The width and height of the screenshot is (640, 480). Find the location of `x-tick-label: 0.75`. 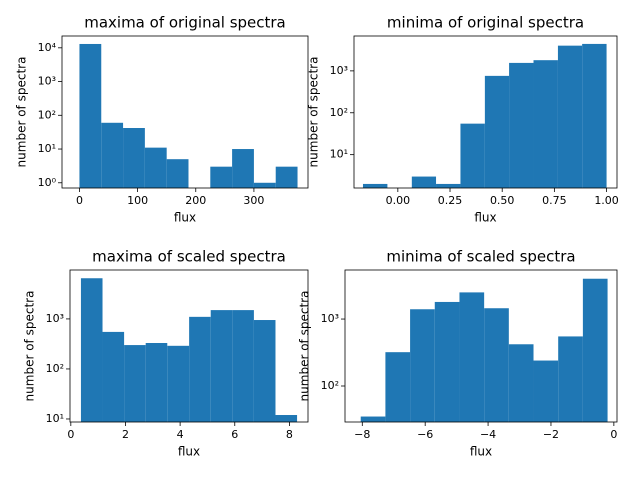

x-tick-label: 0.75 is located at coordinates (554, 200).